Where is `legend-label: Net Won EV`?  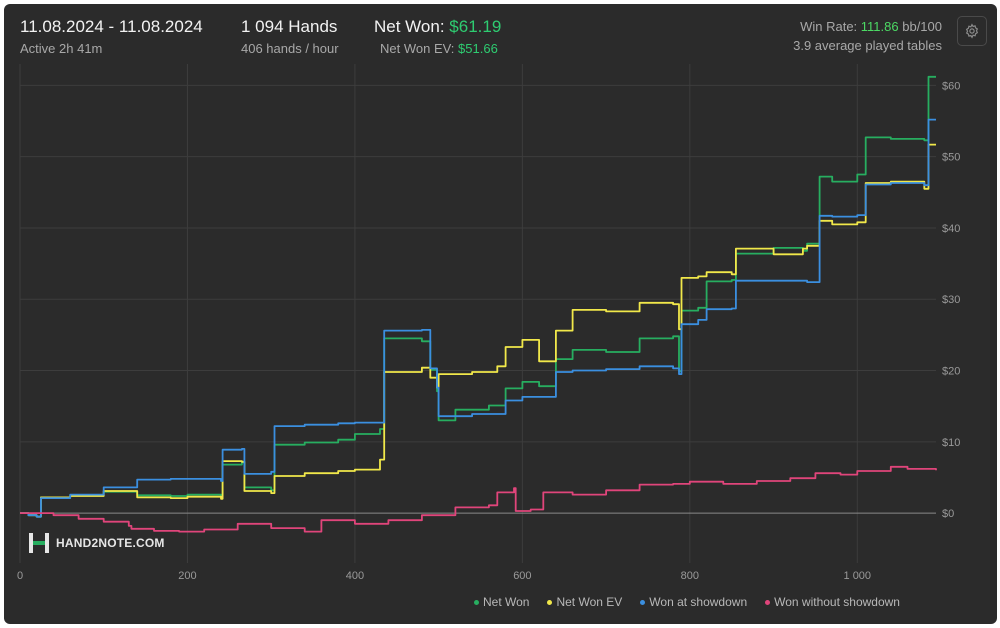
legend-label: Net Won EV is located at coordinates (589, 602).